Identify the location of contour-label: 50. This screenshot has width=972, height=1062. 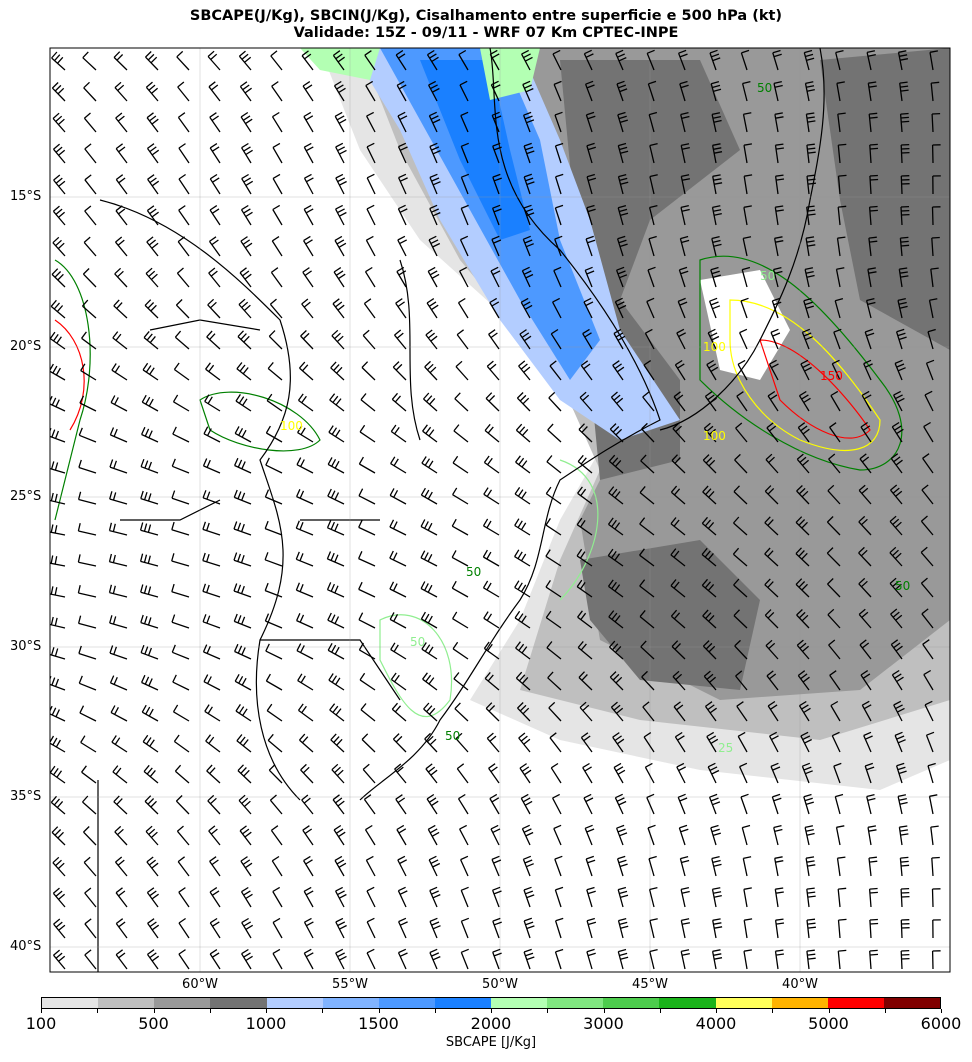
(902, 586).